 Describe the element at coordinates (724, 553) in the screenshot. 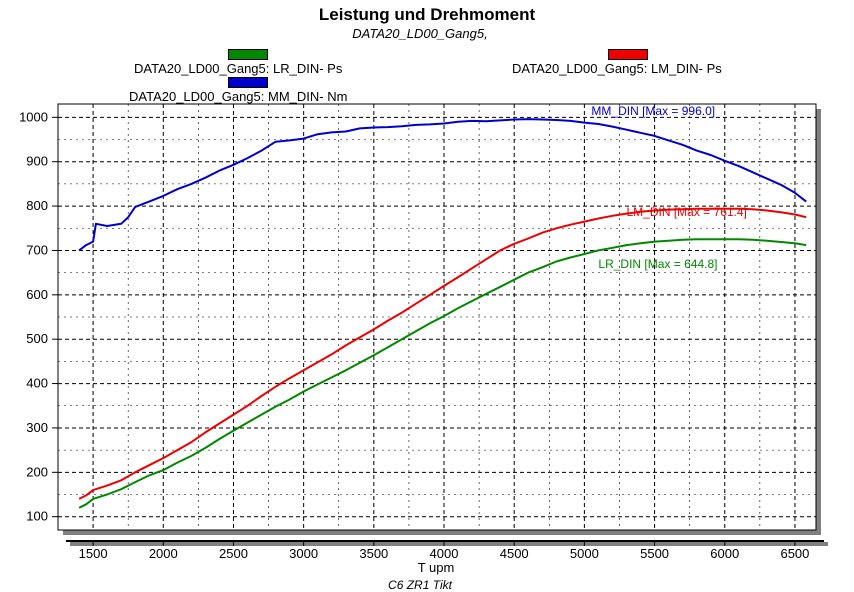

I see `x-tick-label: 6000` at that location.